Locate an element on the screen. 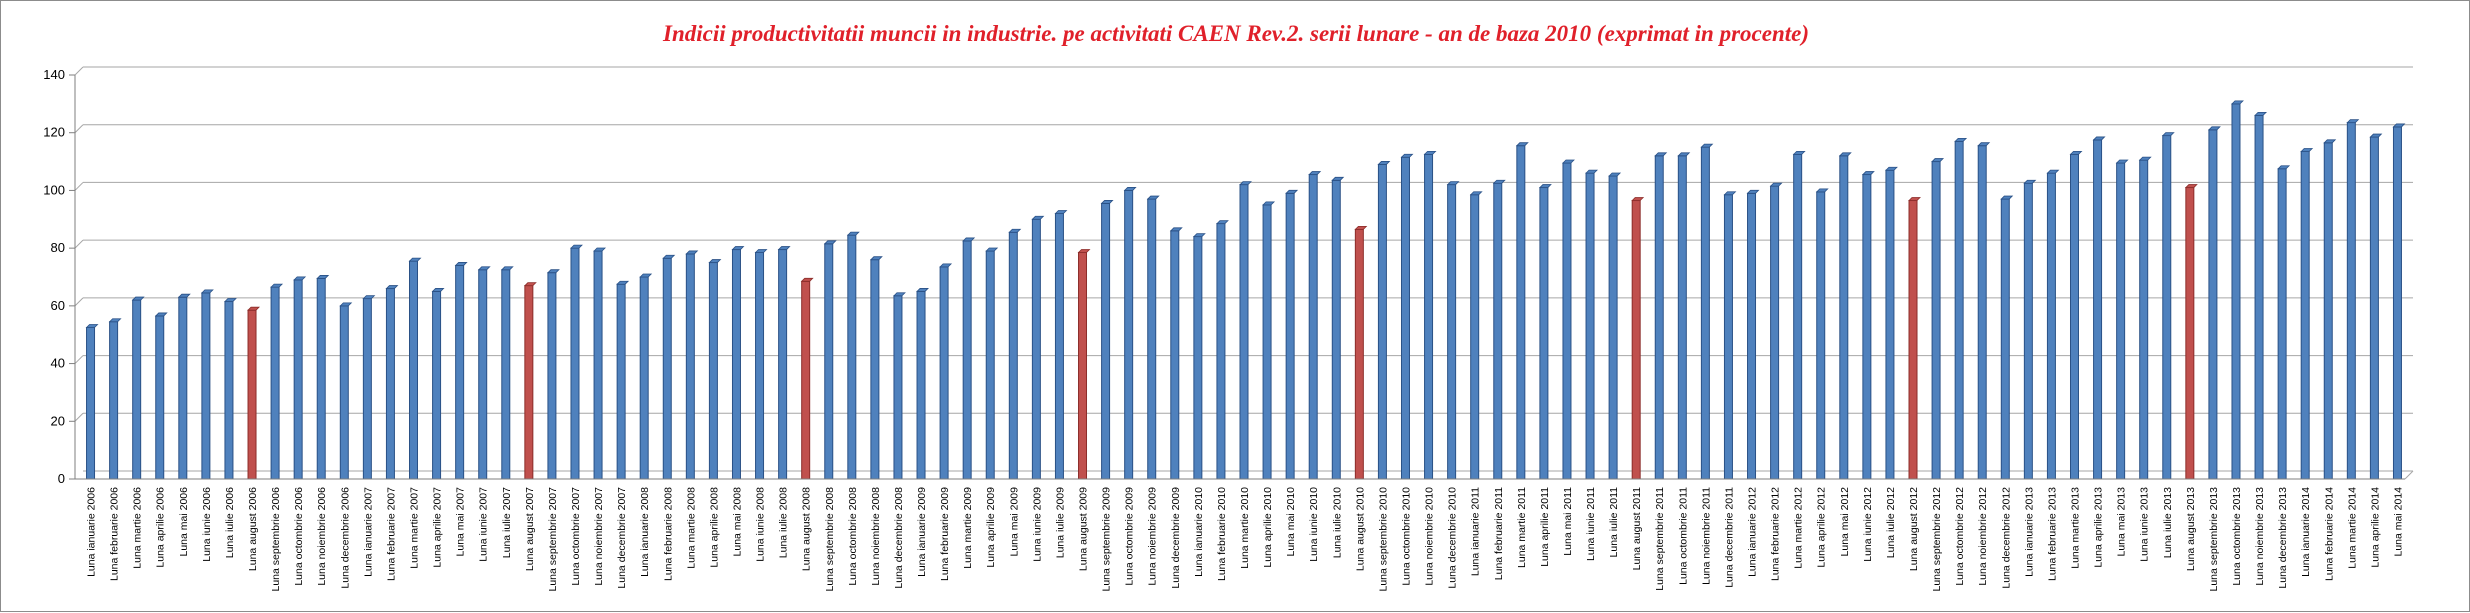 The width and height of the screenshot is (2470, 613). x-tick-label-82: Luna noiembrie 2012 is located at coordinates (1983, 536).